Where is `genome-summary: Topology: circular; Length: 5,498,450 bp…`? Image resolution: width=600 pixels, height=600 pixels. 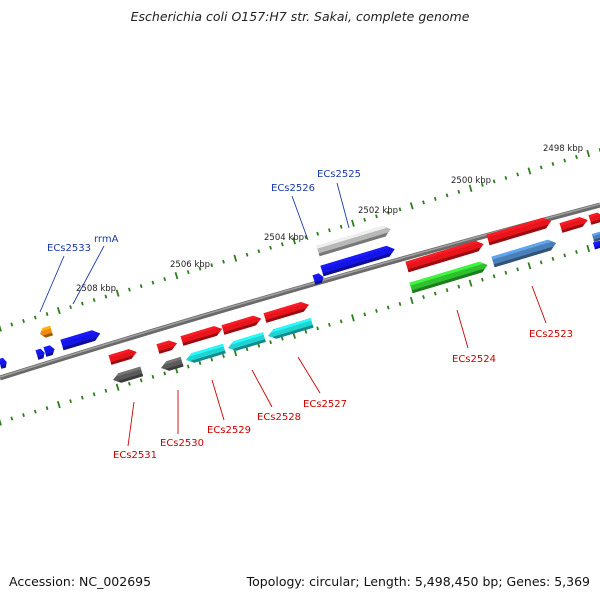
genome-summary: Topology: circular; Length: 5,498,450 bp… is located at coordinates (418, 581).